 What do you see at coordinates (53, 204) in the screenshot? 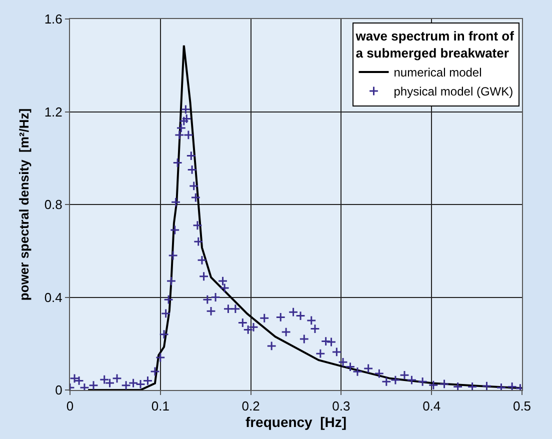
I see `y-tick-label: 0.8` at bounding box center [53, 204].